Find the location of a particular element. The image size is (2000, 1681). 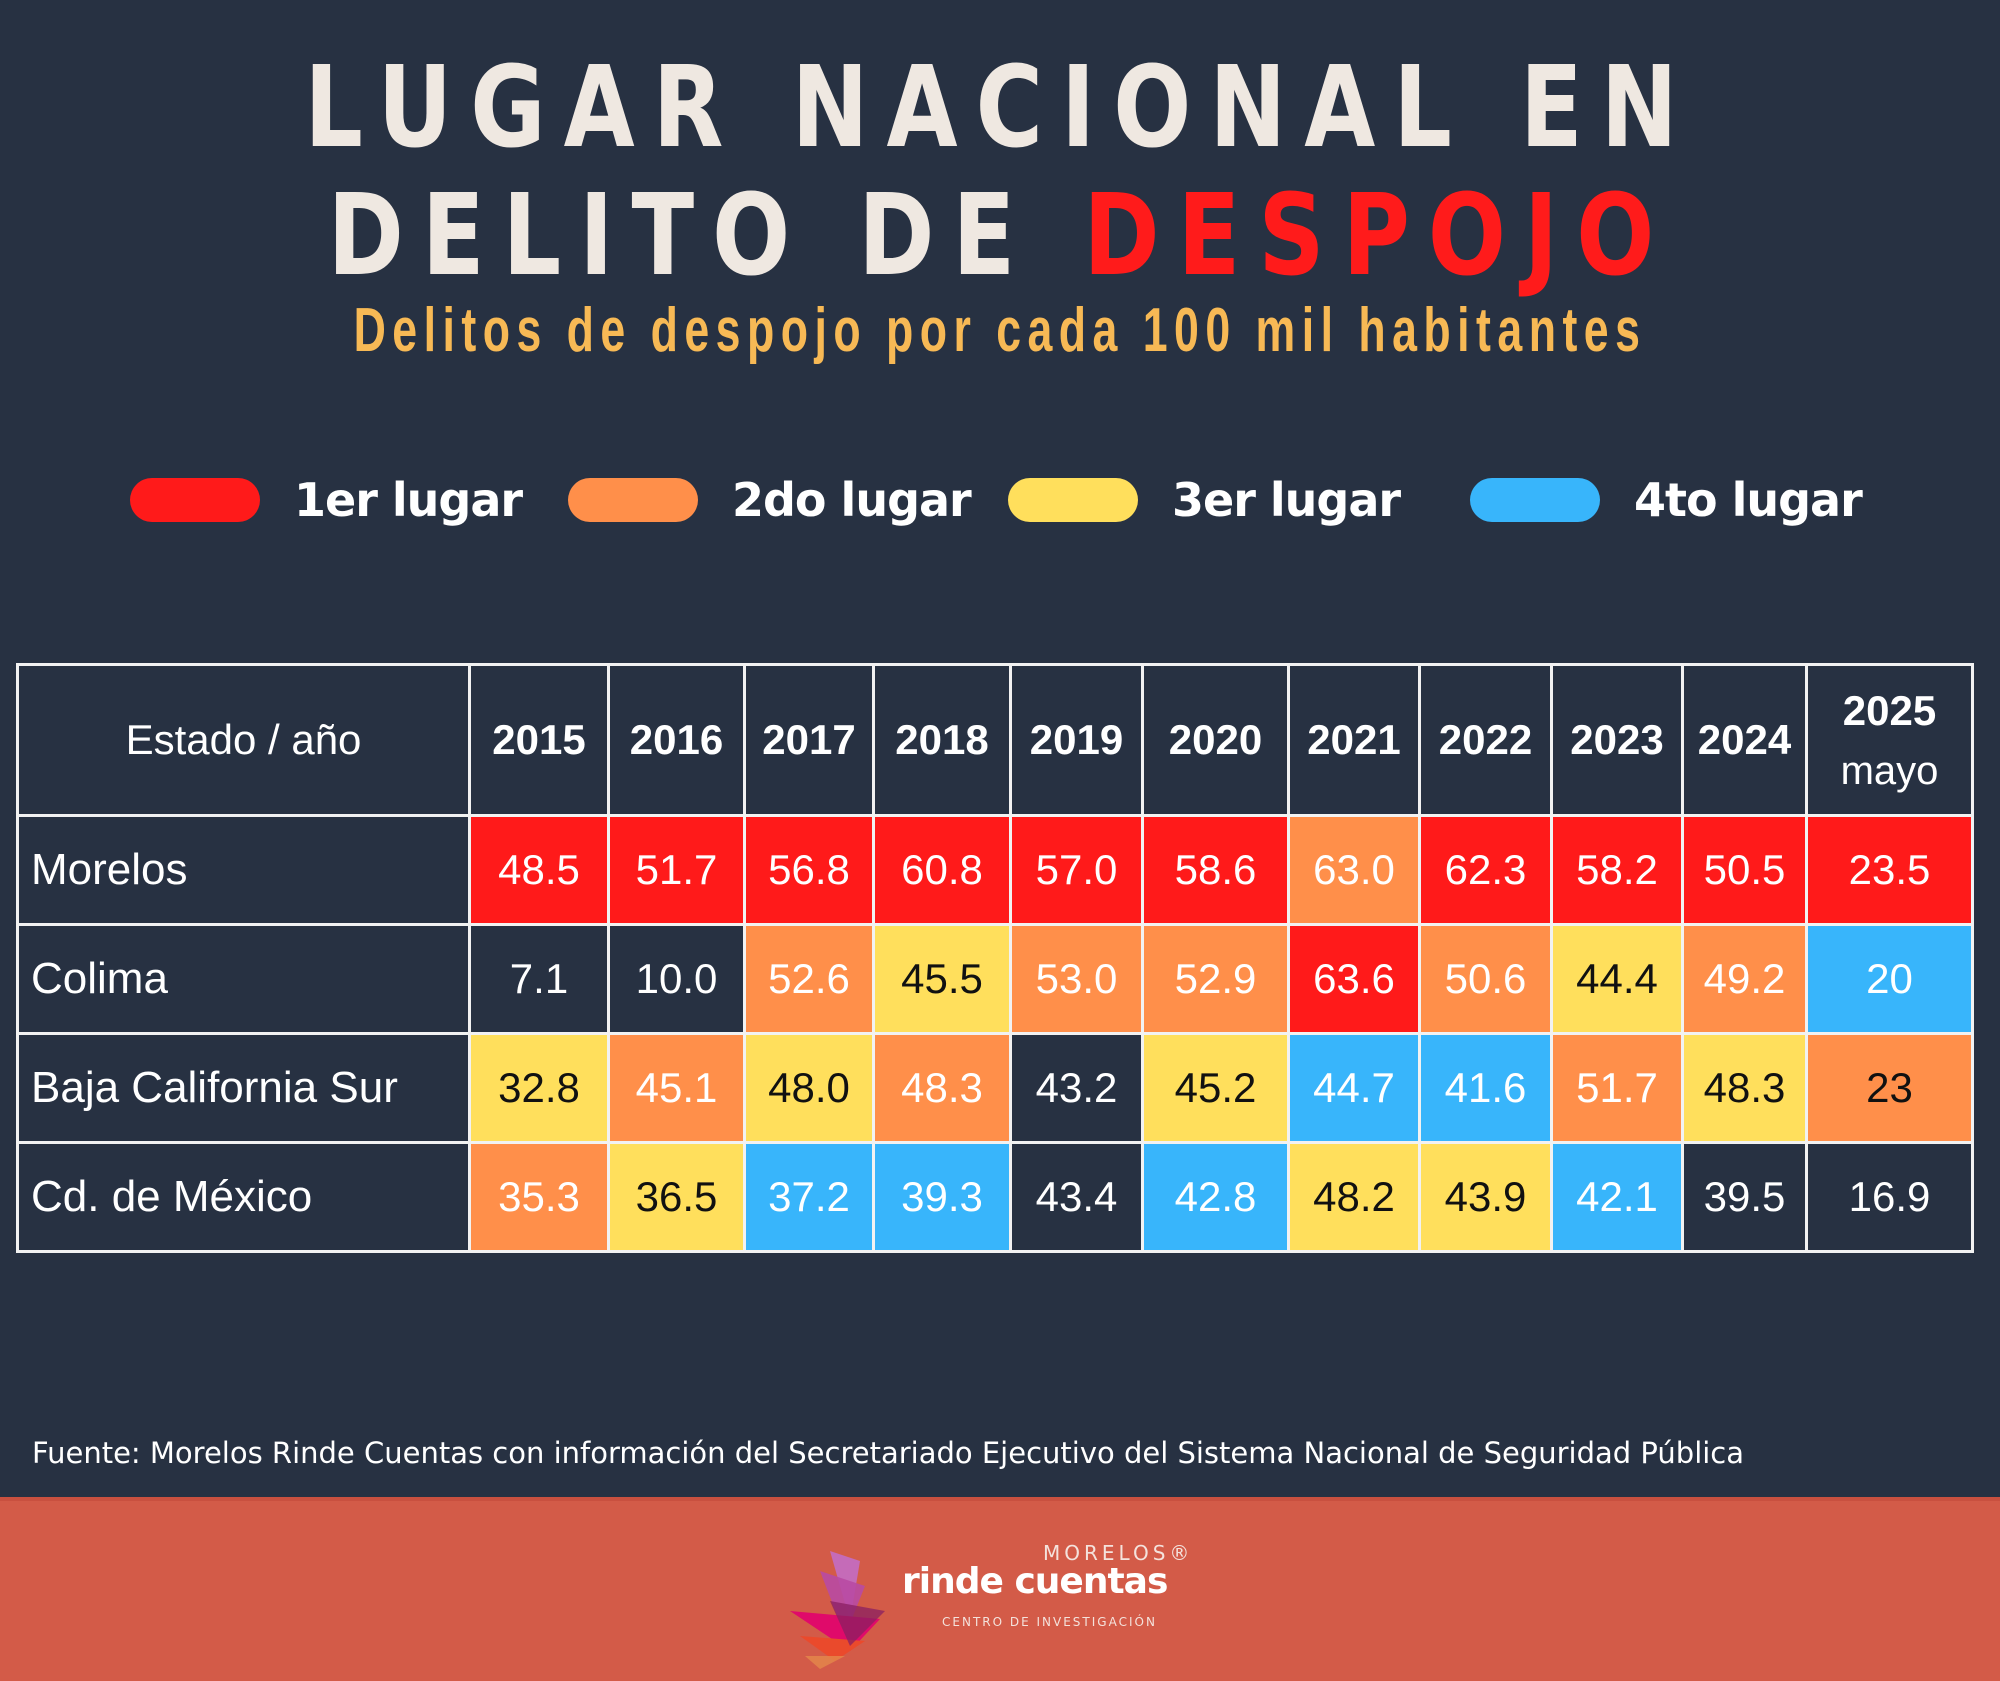

legend-swatch-fourth is located at coordinates (1535, 500).